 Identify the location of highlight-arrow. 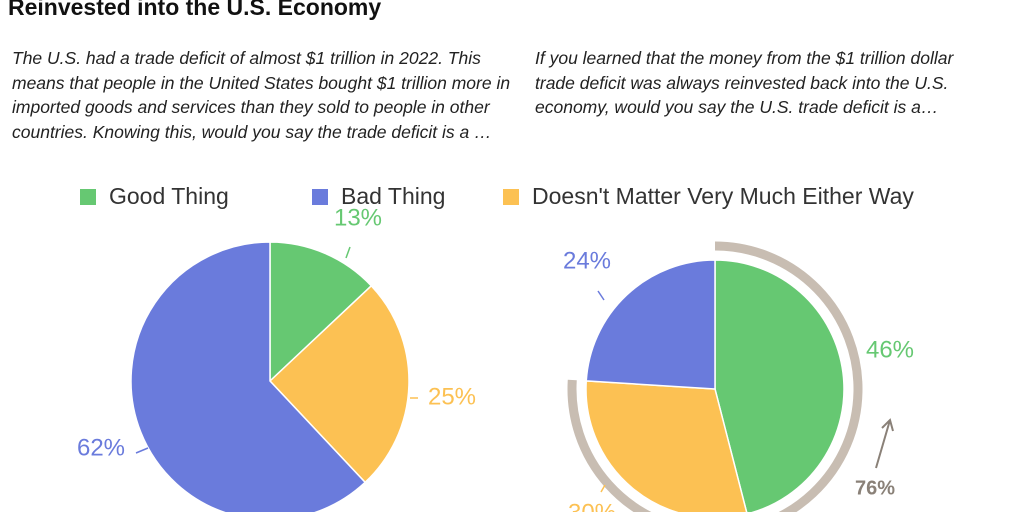
(884, 443).